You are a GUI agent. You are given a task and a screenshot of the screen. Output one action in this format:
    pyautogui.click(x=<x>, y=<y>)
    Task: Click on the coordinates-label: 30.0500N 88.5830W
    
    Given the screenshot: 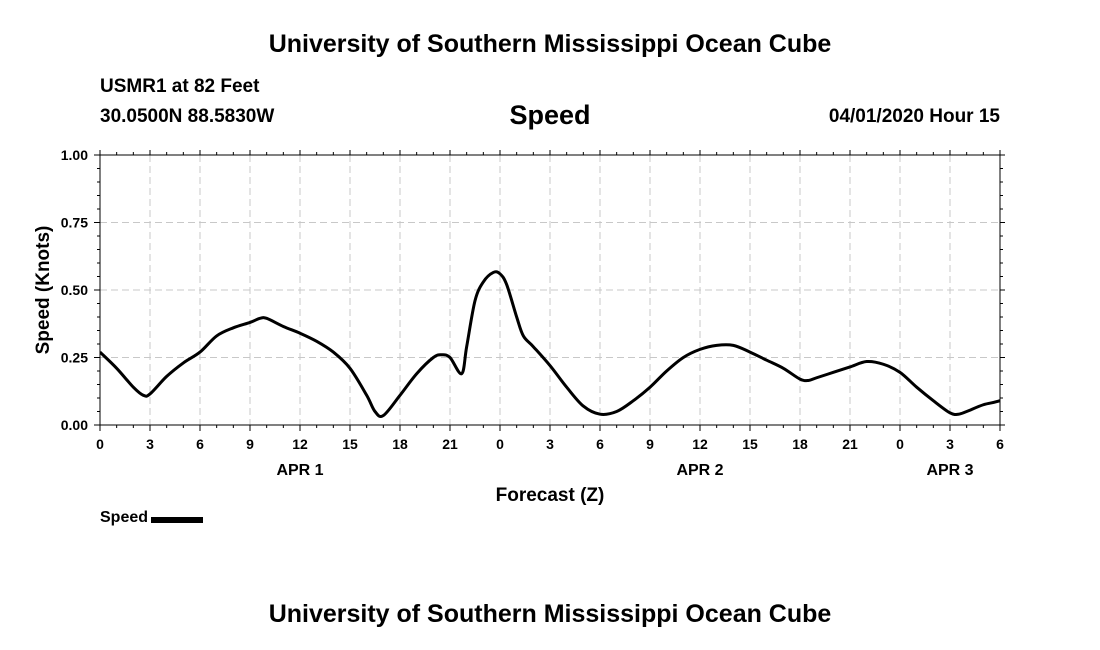 What is the action you would take?
    pyautogui.click(x=187, y=116)
    